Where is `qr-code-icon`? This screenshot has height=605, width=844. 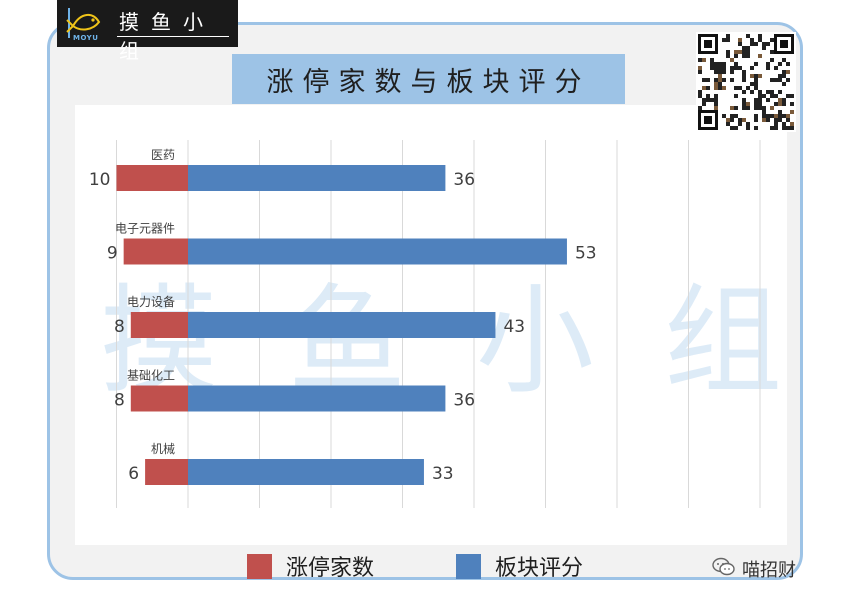
qr-code-icon is located at coordinates (746, 82).